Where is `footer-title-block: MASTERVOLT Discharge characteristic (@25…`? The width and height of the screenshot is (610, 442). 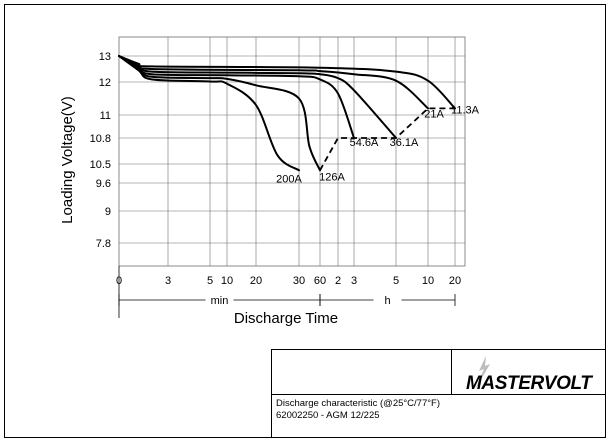 footer-title-block: MASTERVOLT Discharge characteristic (@25… is located at coordinates (438, 393).